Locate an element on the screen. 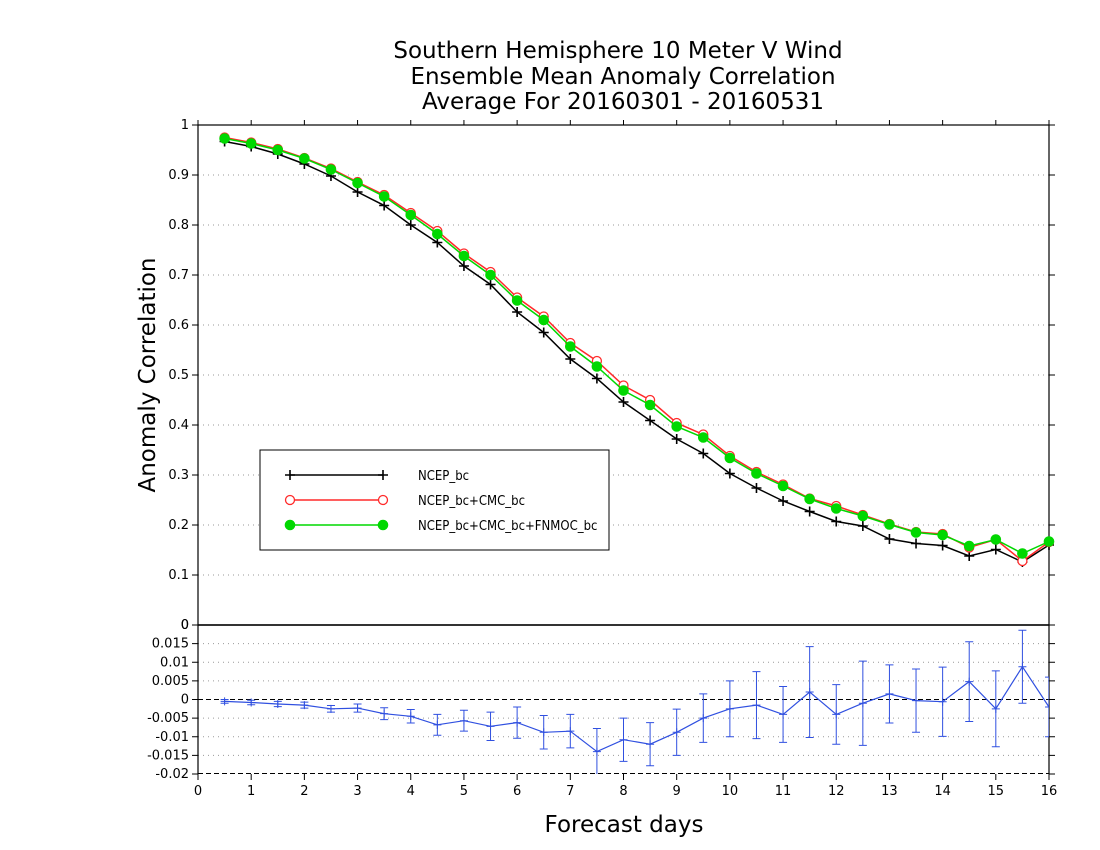  y-tick-label: 0.015 is located at coordinates (170, 644).